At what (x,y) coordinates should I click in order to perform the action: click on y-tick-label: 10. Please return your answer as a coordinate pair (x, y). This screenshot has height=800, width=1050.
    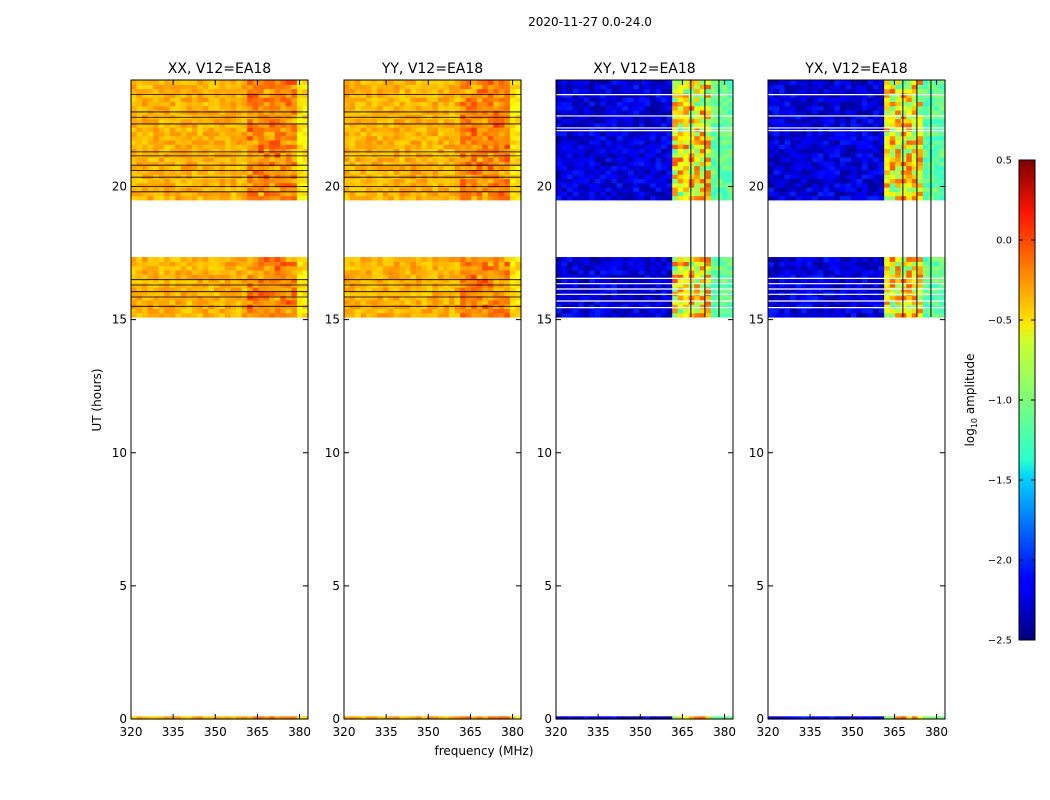
    Looking at the image, I should click on (119, 453).